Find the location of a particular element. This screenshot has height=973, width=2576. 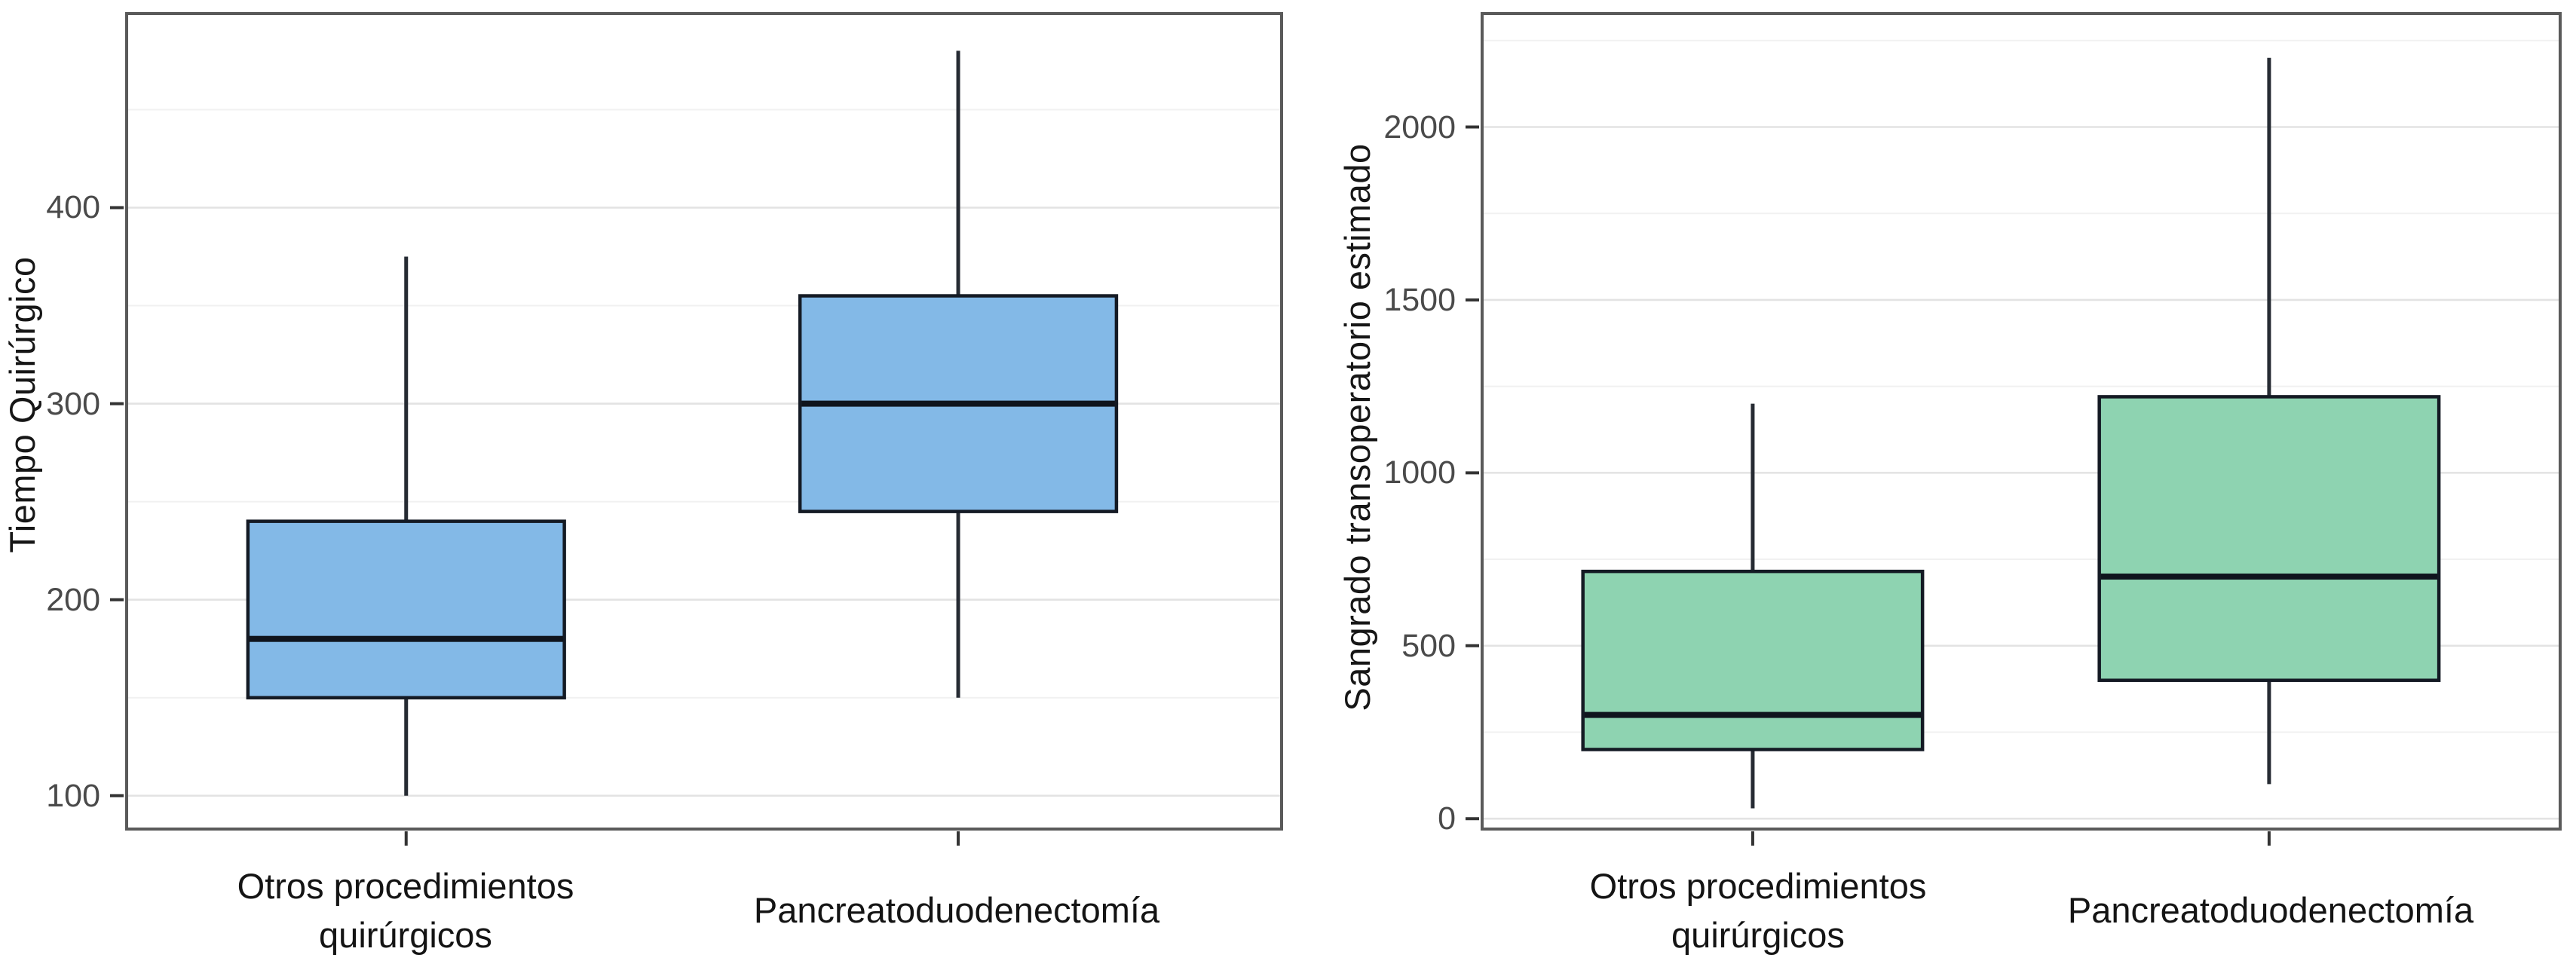

y-tick-label: 2000 is located at coordinates (1419, 127).